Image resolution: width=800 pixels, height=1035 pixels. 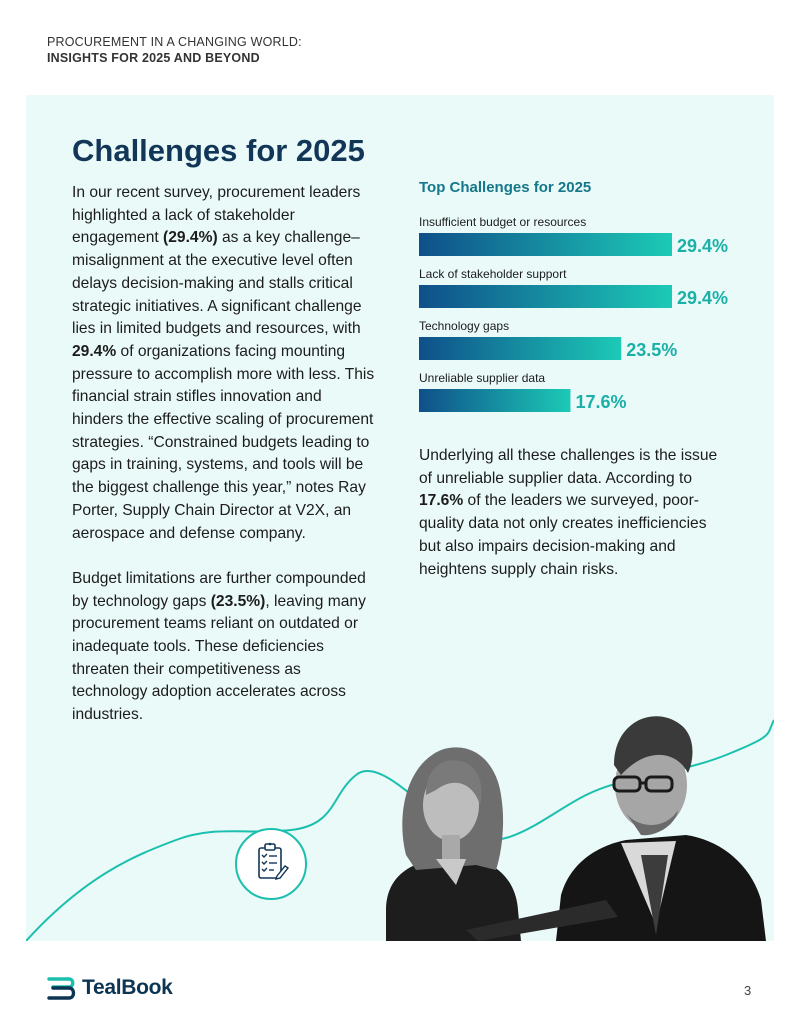 I want to click on highlight-stat: (23.5%), so click(x=238, y=601).